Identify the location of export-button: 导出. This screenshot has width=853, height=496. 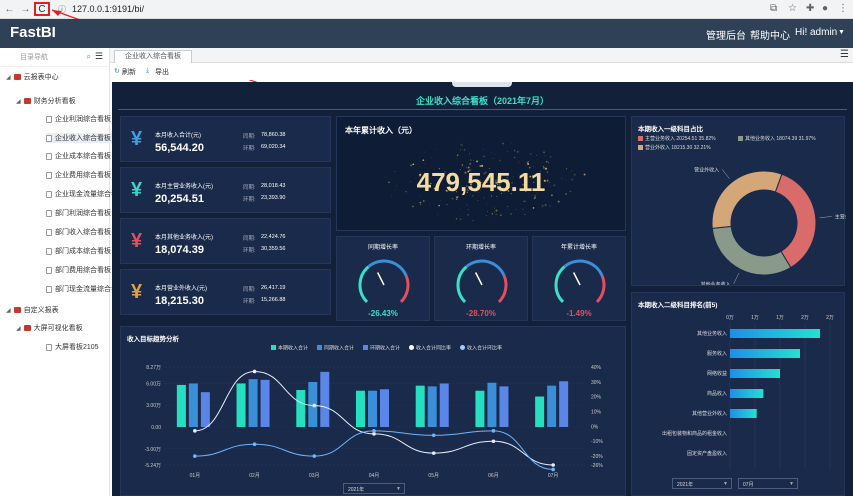
(162, 72).